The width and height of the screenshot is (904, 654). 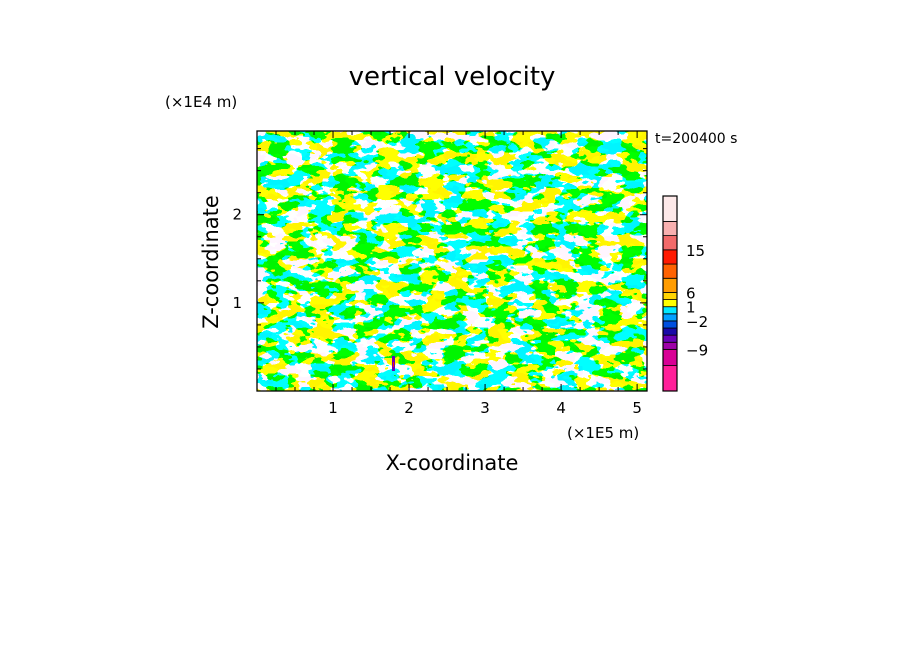 I want to click on x-axis-label: X-coordinate, so click(x=452, y=463).